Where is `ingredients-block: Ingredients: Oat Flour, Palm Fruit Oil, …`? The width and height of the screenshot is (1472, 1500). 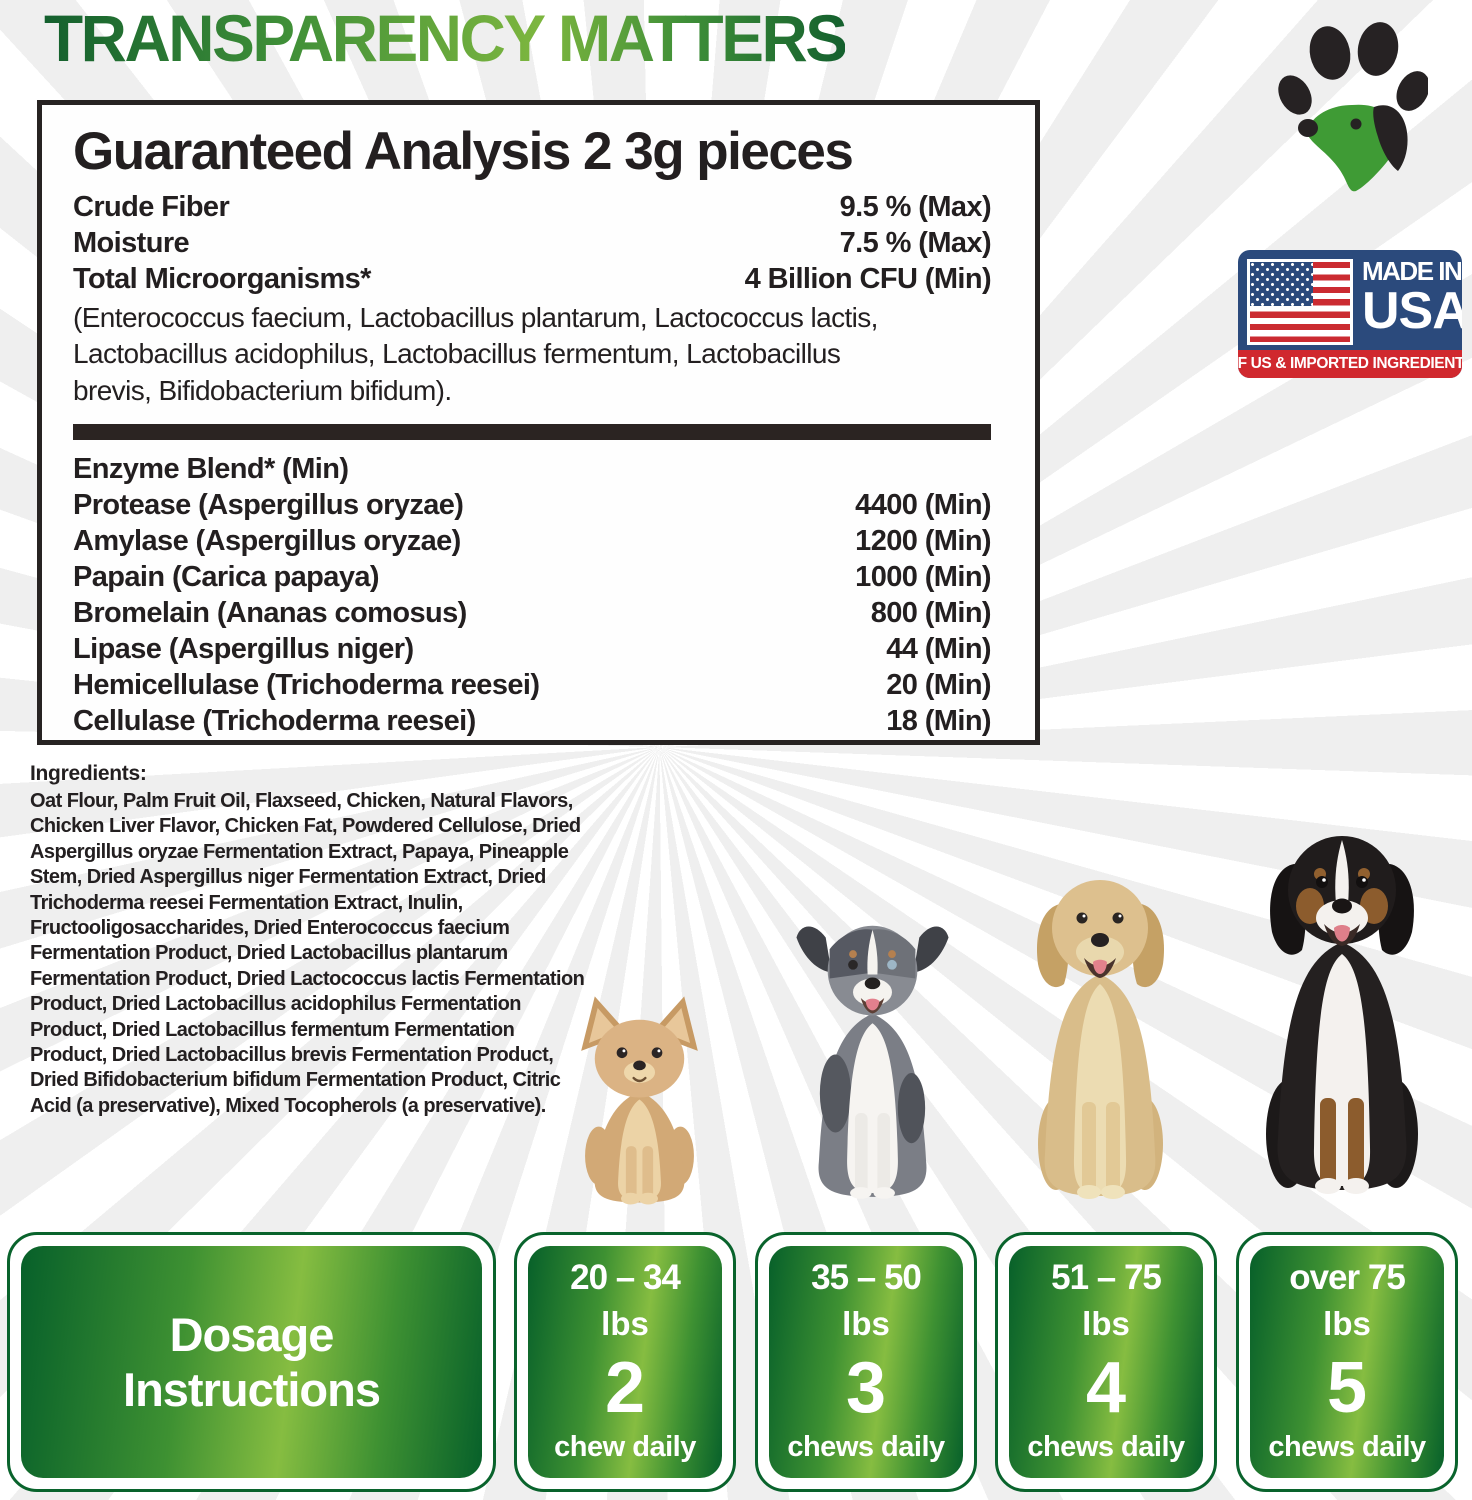 ingredients-block: Ingredients: Oat Flour, Palm Fruit Oil, … is located at coordinates (310, 940).